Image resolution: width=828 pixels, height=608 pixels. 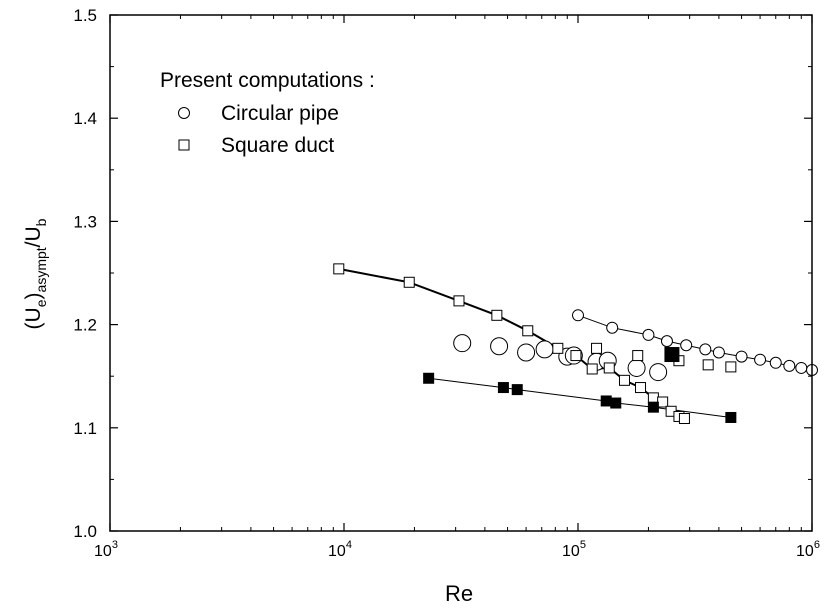 What do you see at coordinates (85, 428) in the screenshot?
I see `y-tick-label: 1.1` at bounding box center [85, 428].